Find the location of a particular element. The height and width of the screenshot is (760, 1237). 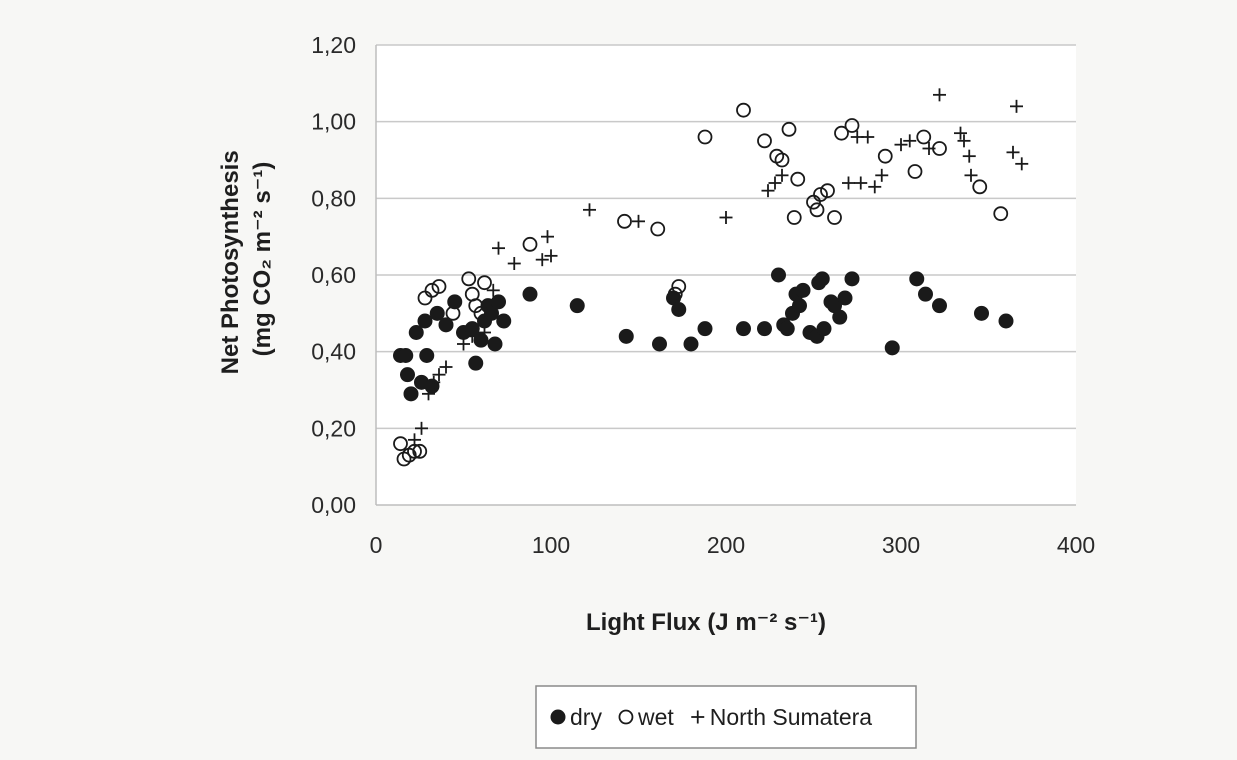

y-tick-label: 0,60 is located at coordinates (333, 275).